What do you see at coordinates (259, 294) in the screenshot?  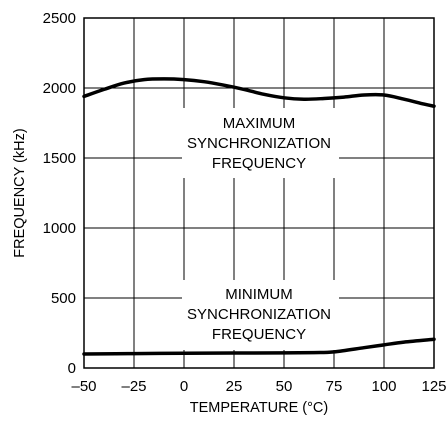 I see `annotation-min-line: MINIMUM` at bounding box center [259, 294].